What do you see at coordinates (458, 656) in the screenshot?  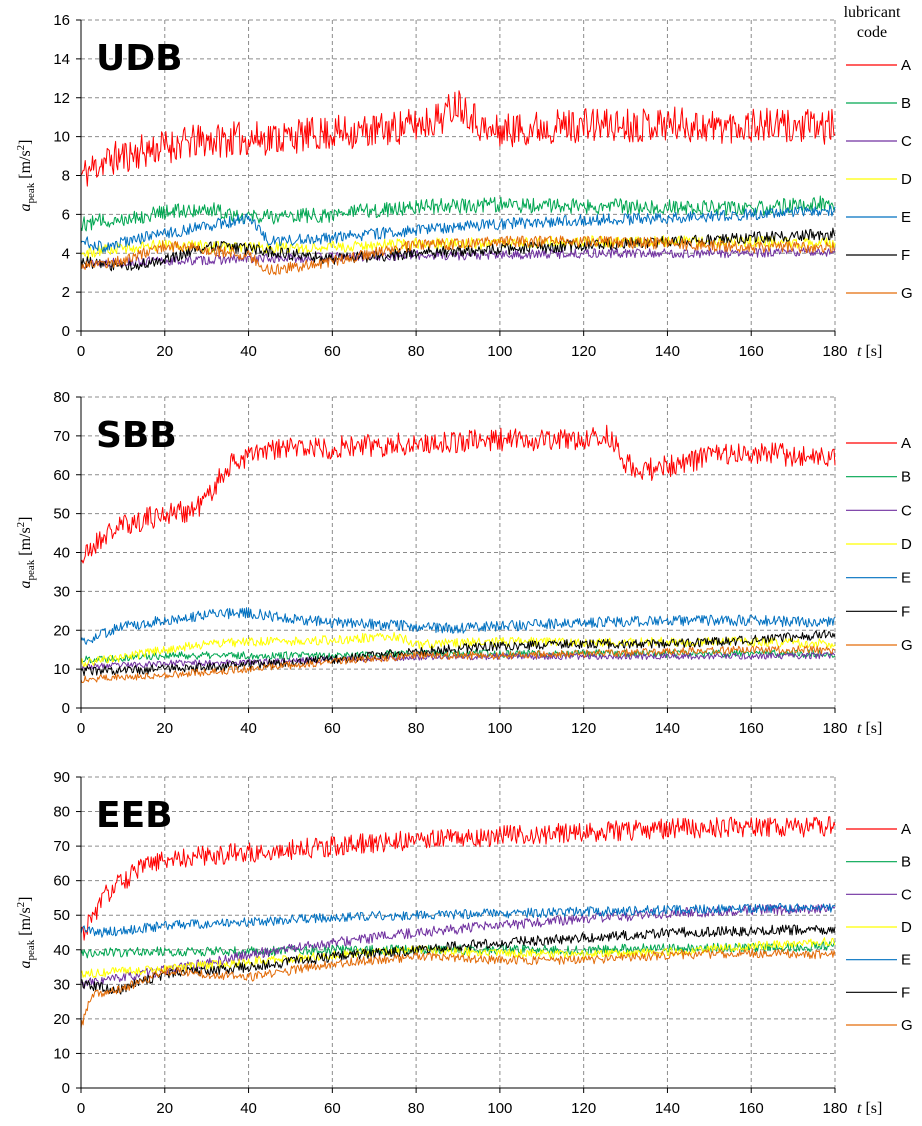 I see `series-line-sbb-b` at bounding box center [458, 656].